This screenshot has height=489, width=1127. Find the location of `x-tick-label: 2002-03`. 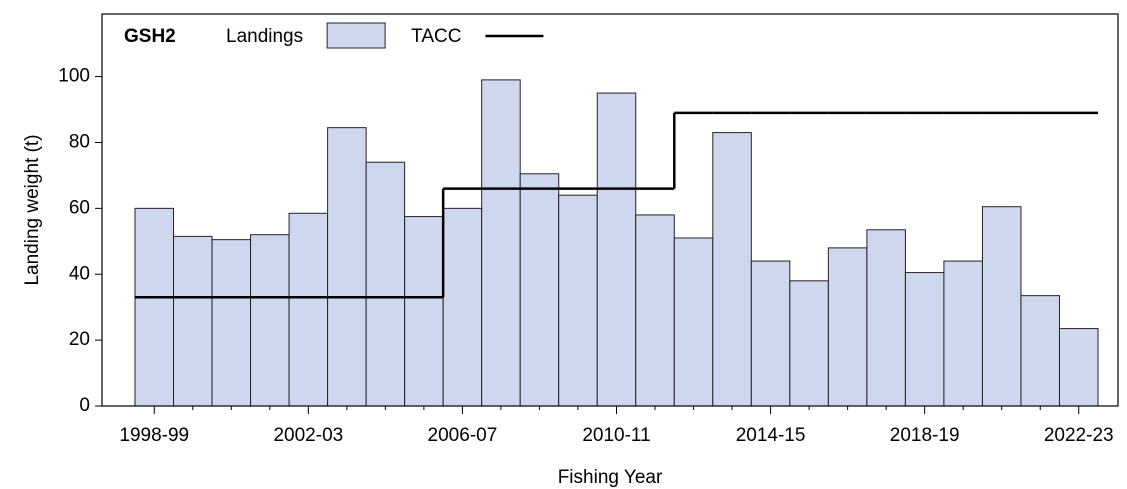

x-tick-label: 2002-03 is located at coordinates (308, 435).